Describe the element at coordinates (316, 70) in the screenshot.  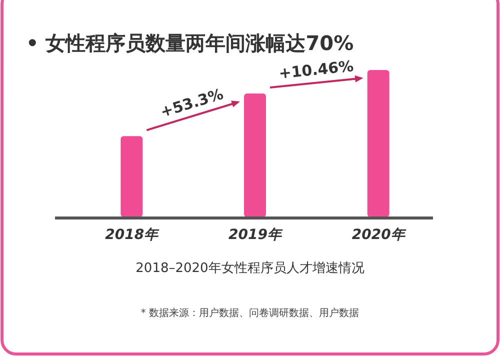
I see `annotation: +10.46%` at that location.